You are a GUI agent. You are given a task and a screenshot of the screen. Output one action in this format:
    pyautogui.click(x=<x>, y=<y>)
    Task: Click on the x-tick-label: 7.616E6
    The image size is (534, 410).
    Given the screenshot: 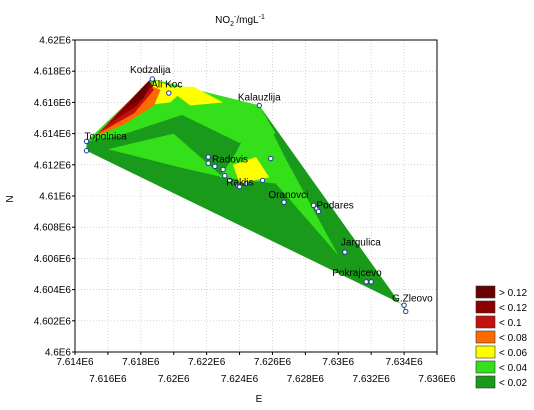 What is the action you would take?
    pyautogui.click(x=108, y=379)
    